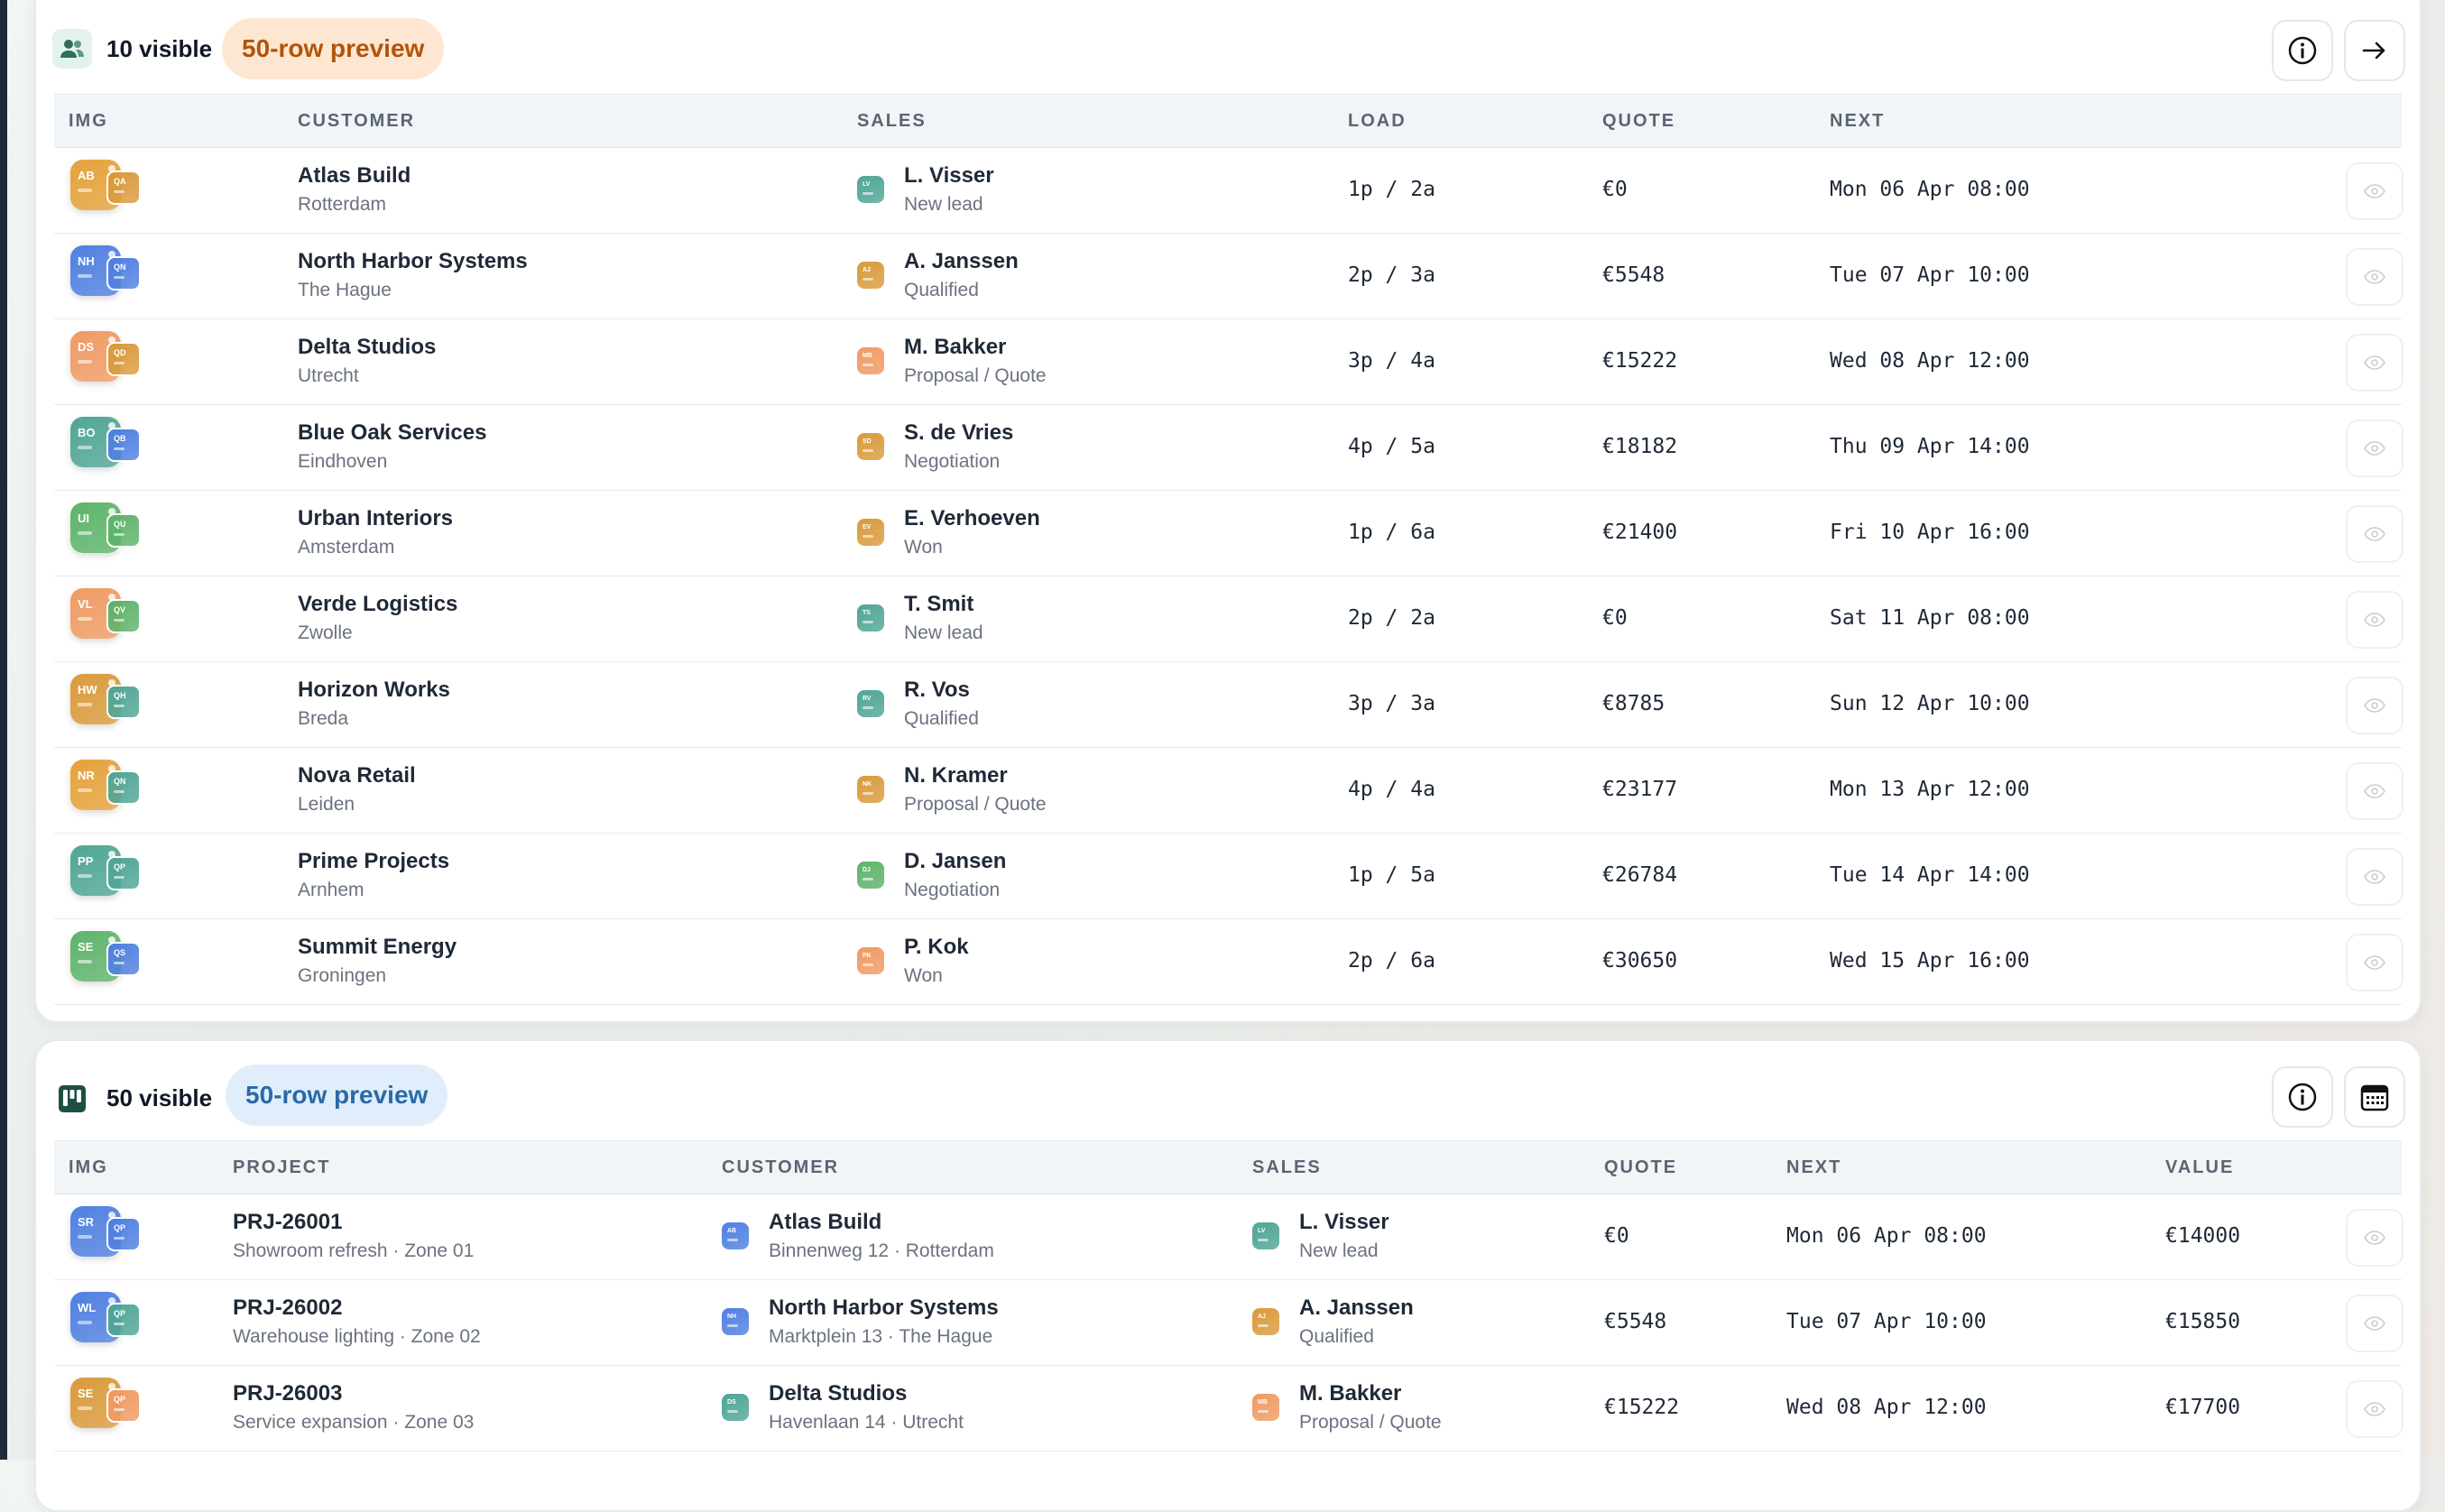  What do you see at coordinates (108, 961) in the screenshot?
I see `row-thumbnail: SE QS` at bounding box center [108, 961].